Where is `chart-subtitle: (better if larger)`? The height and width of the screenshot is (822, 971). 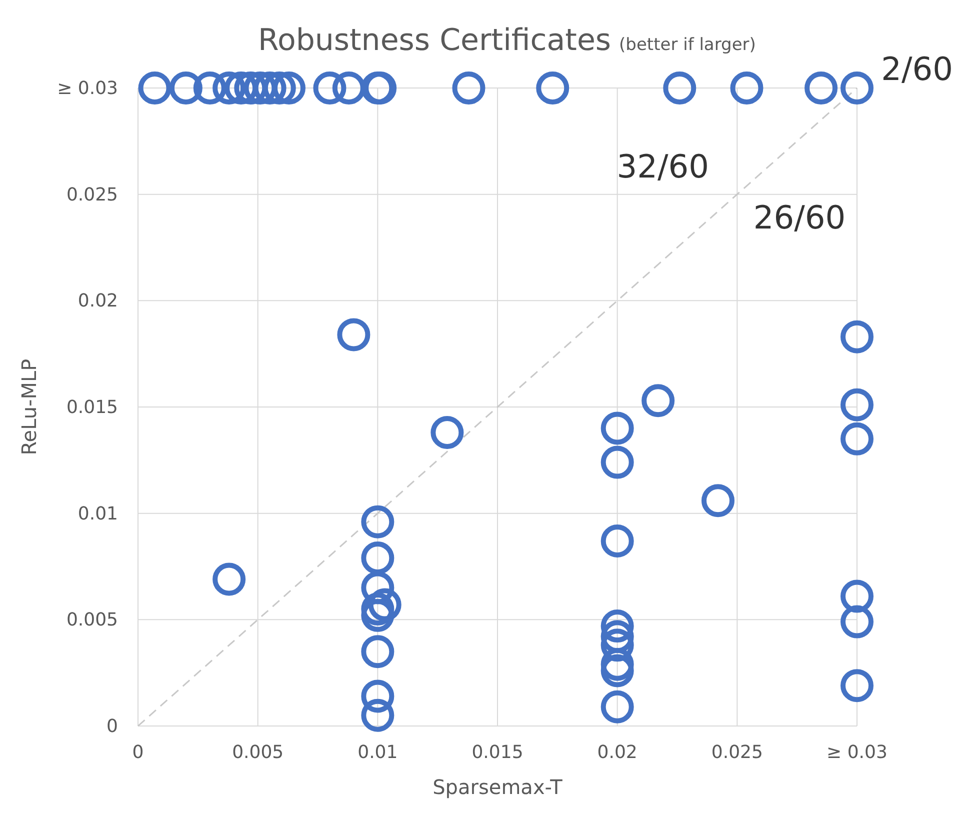 chart-subtitle: (better if larger) is located at coordinates (687, 45).